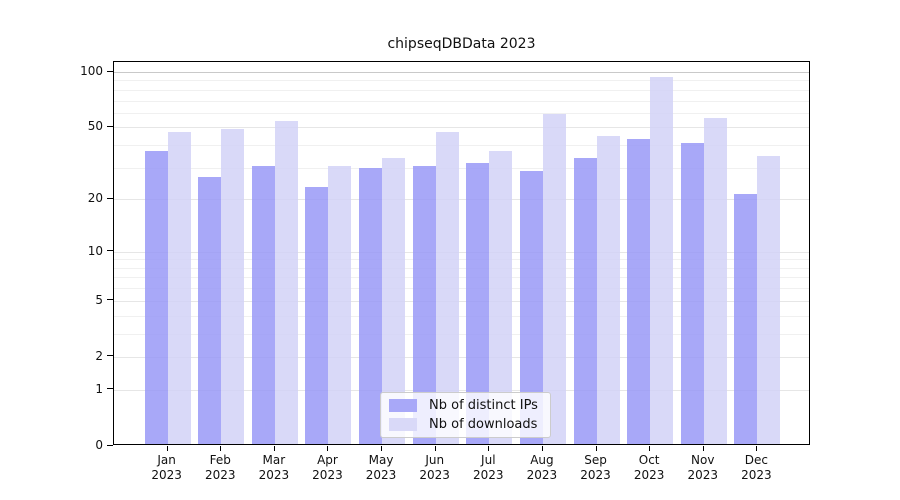 The height and width of the screenshot is (500, 900). What do you see at coordinates (639, 291) in the screenshot?
I see `bar-oct-distinct-ips` at bounding box center [639, 291].